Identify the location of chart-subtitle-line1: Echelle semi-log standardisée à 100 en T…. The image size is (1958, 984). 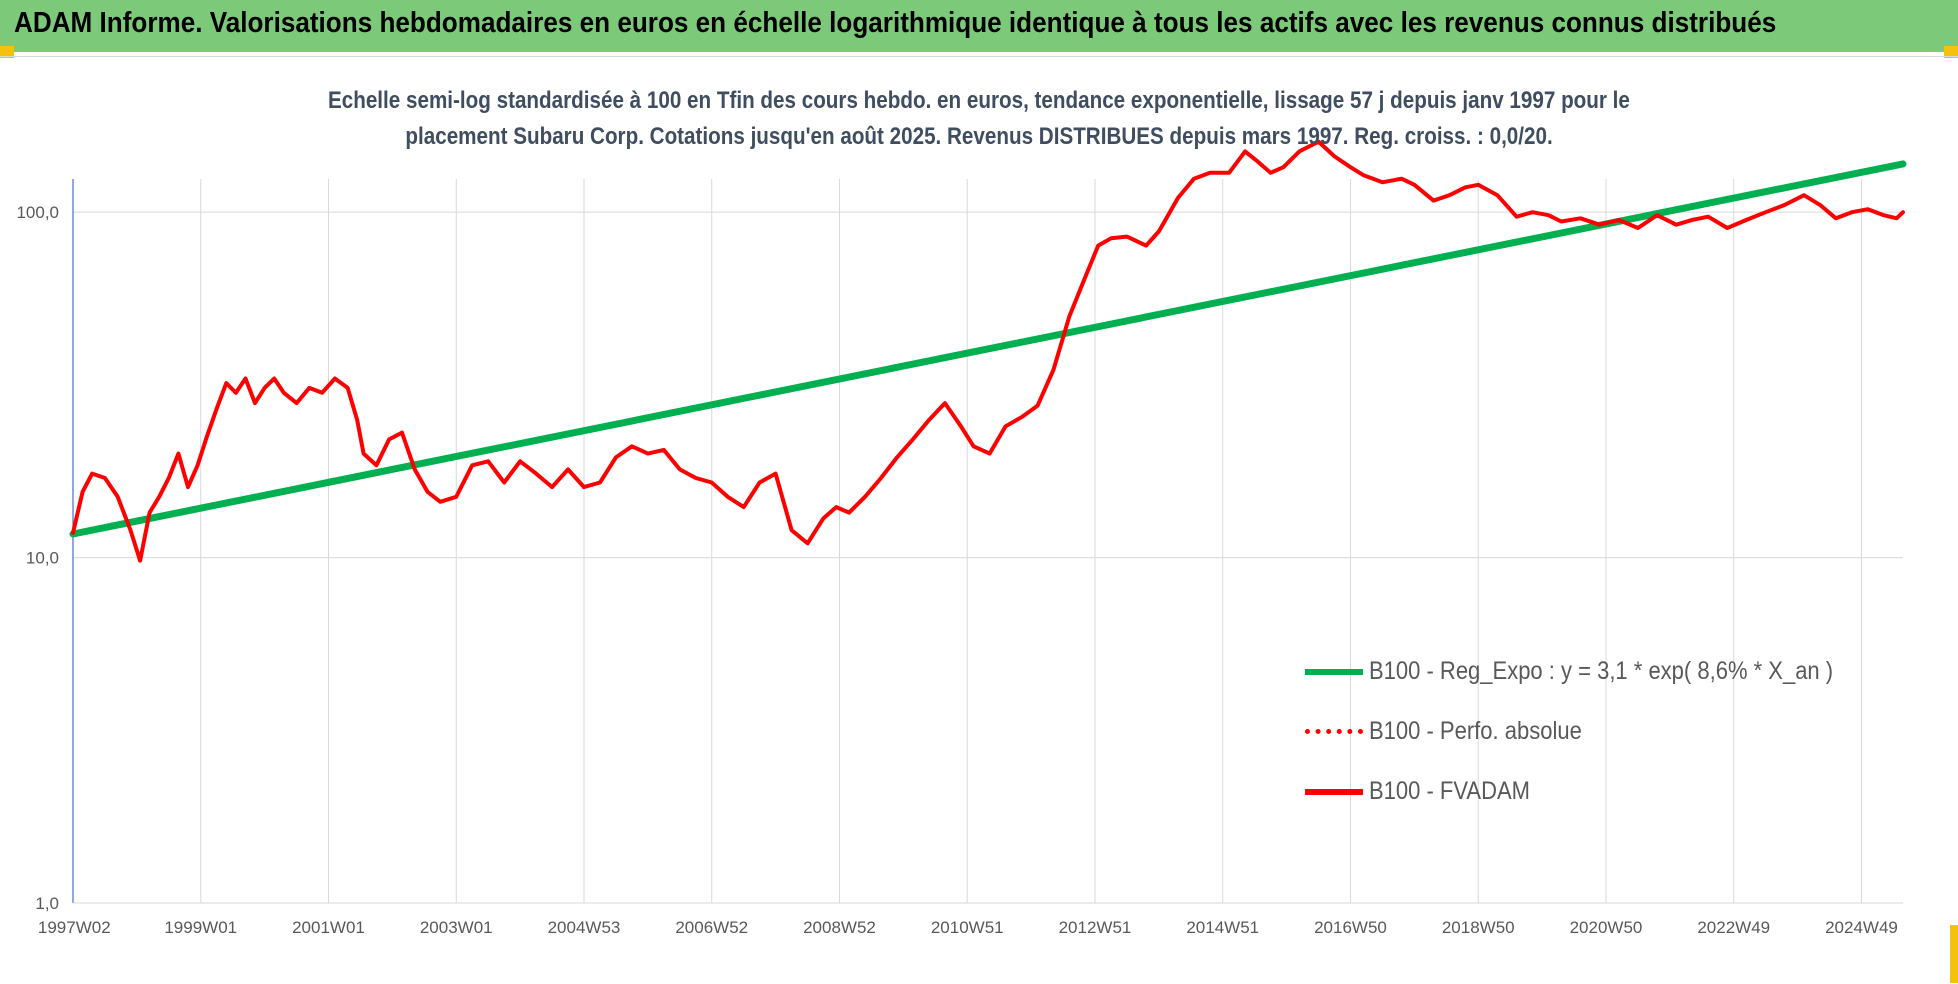
(979, 100).